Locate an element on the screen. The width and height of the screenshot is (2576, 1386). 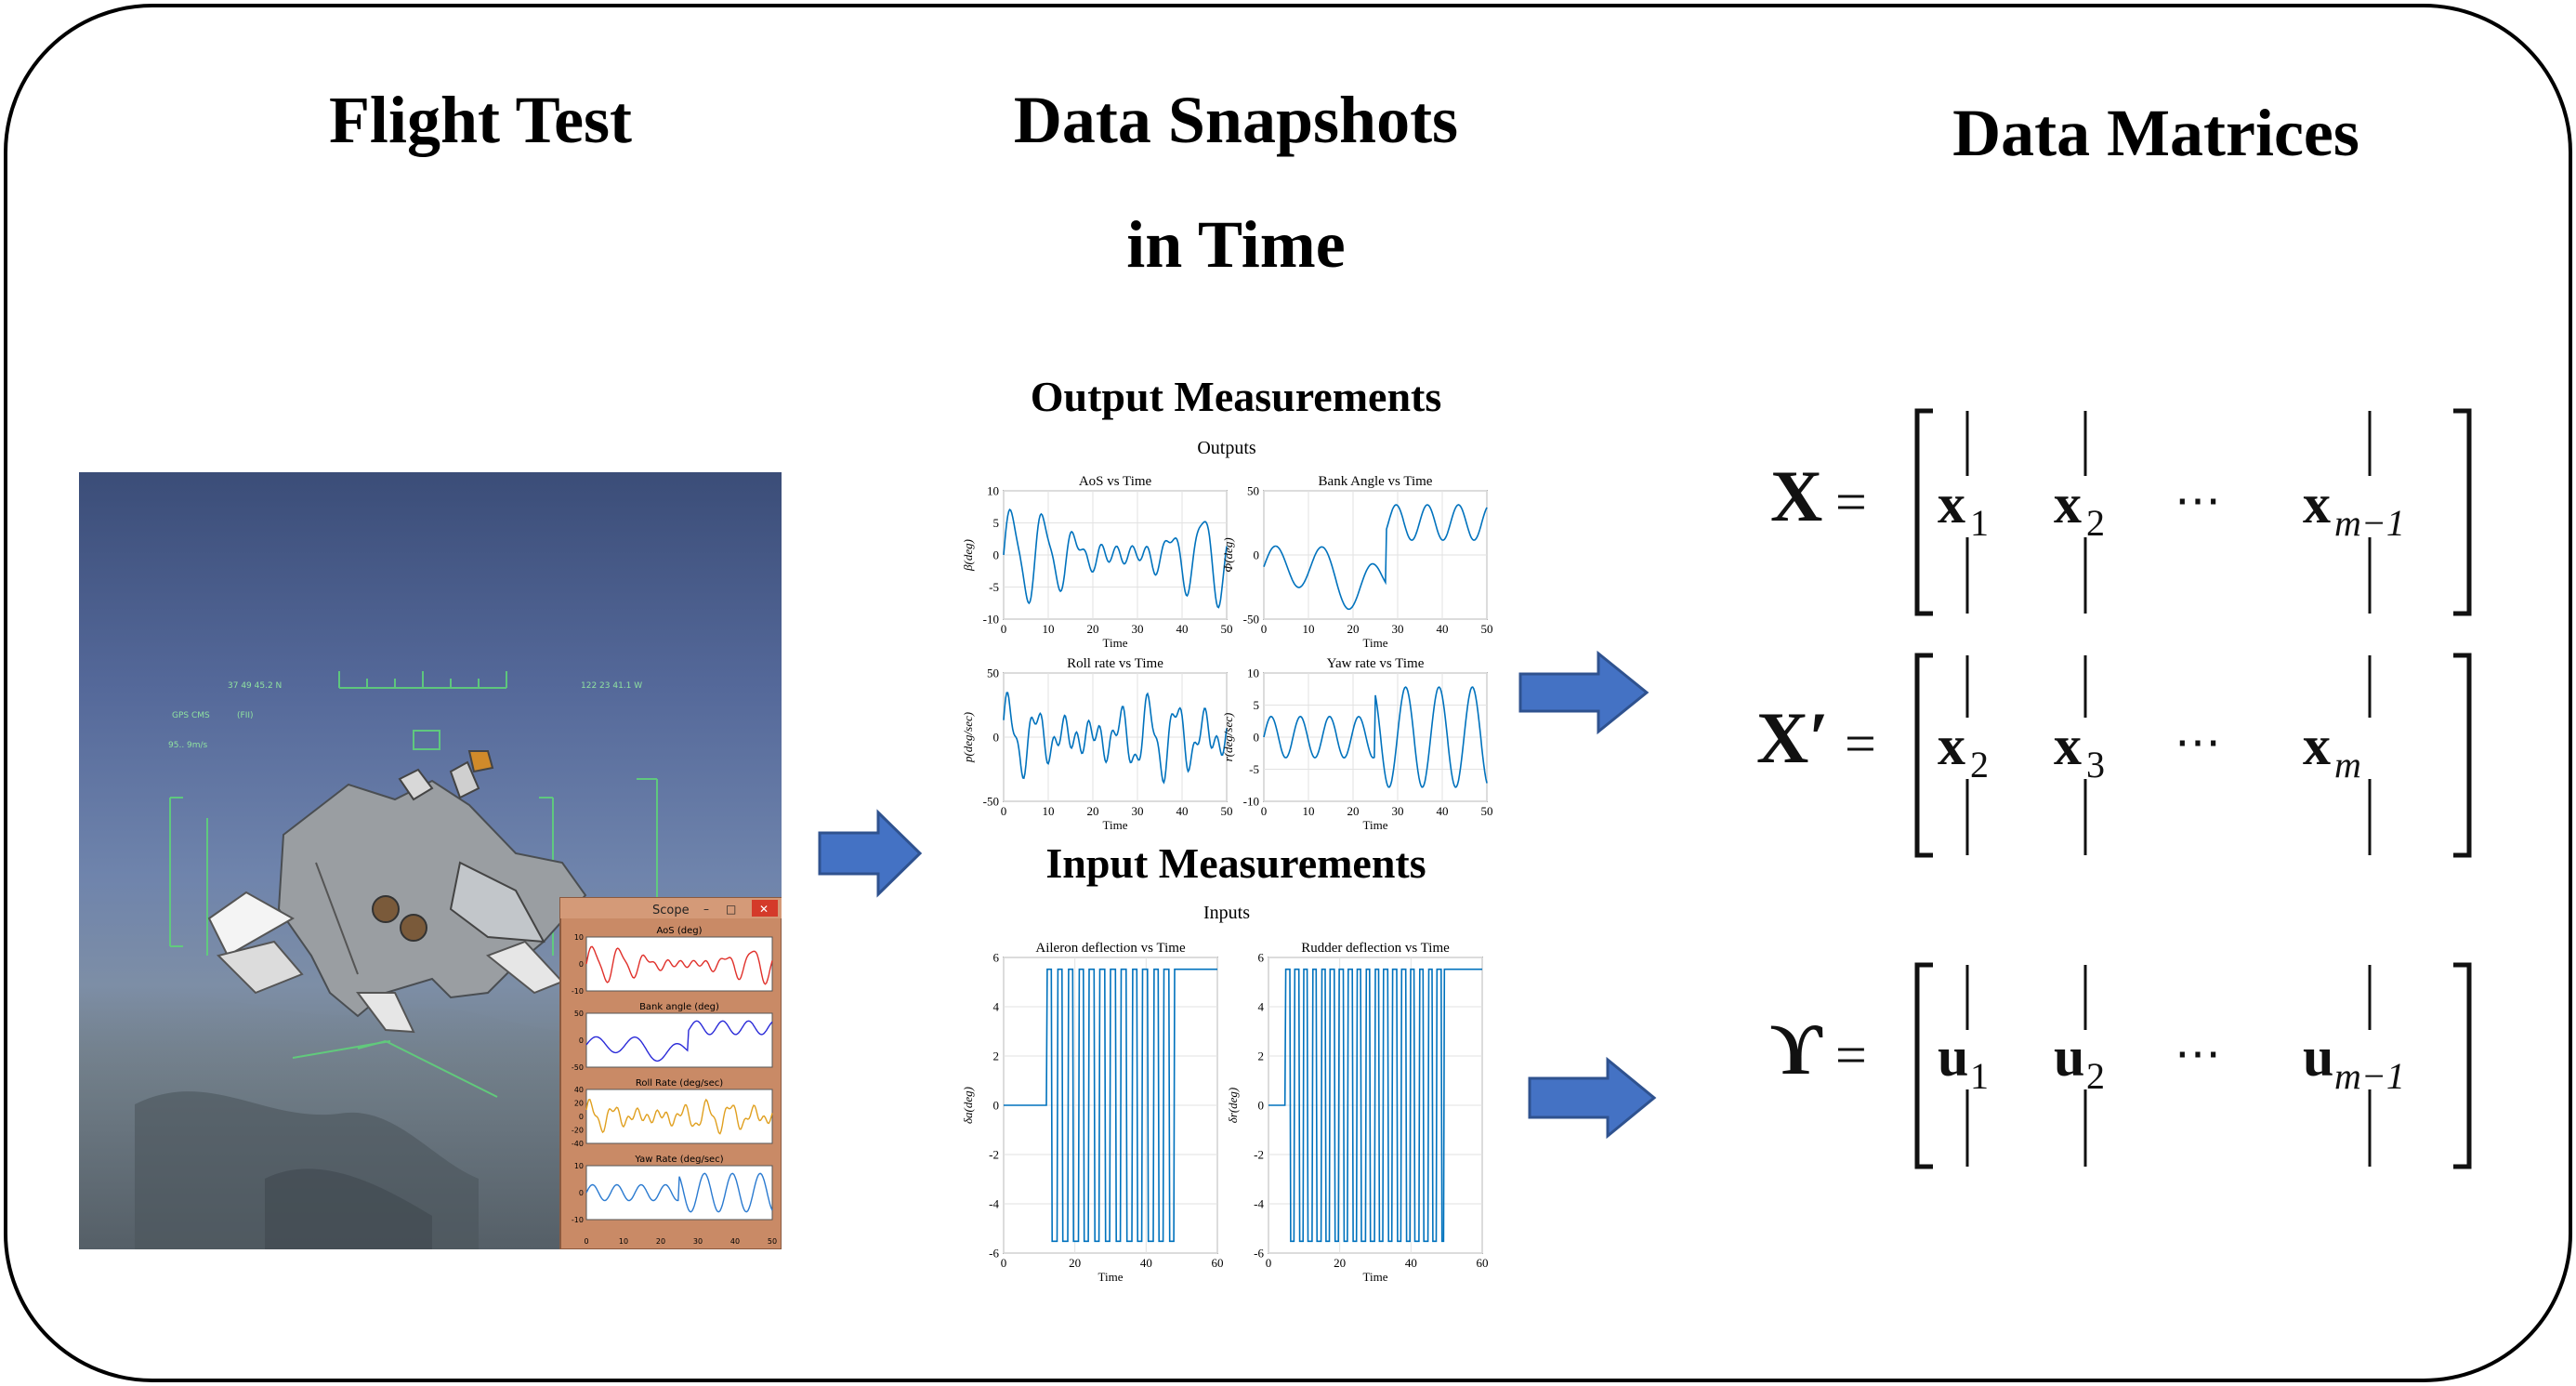
maximize-icon: □ is located at coordinates (731, 909).